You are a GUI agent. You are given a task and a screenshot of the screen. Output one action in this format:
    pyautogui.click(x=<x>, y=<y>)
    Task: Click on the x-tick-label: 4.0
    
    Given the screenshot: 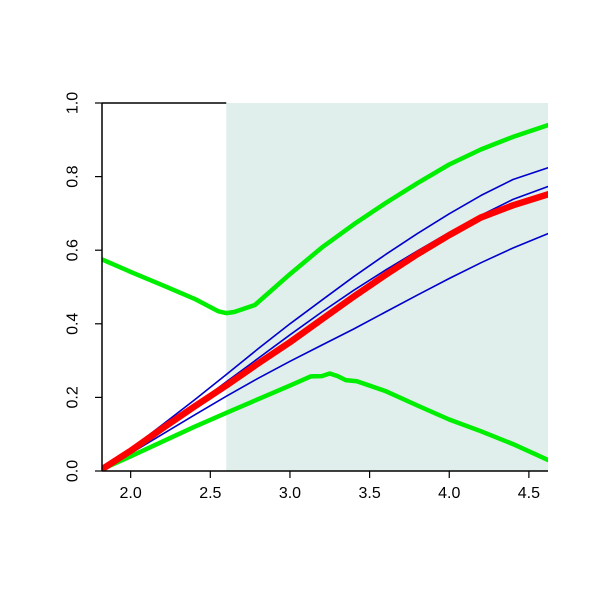 What is the action you would take?
    pyautogui.click(x=449, y=493)
    